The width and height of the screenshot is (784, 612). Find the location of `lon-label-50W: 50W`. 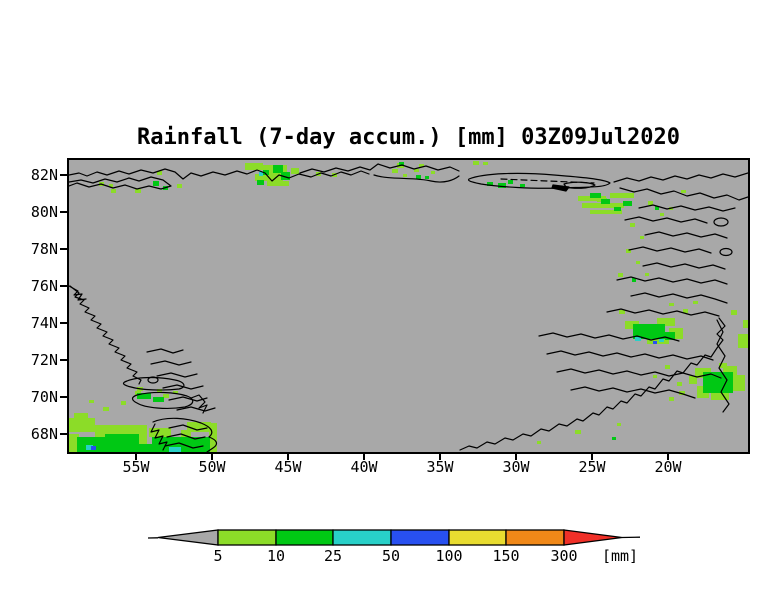

lon-label-50W: 50W is located at coordinates (212, 467).